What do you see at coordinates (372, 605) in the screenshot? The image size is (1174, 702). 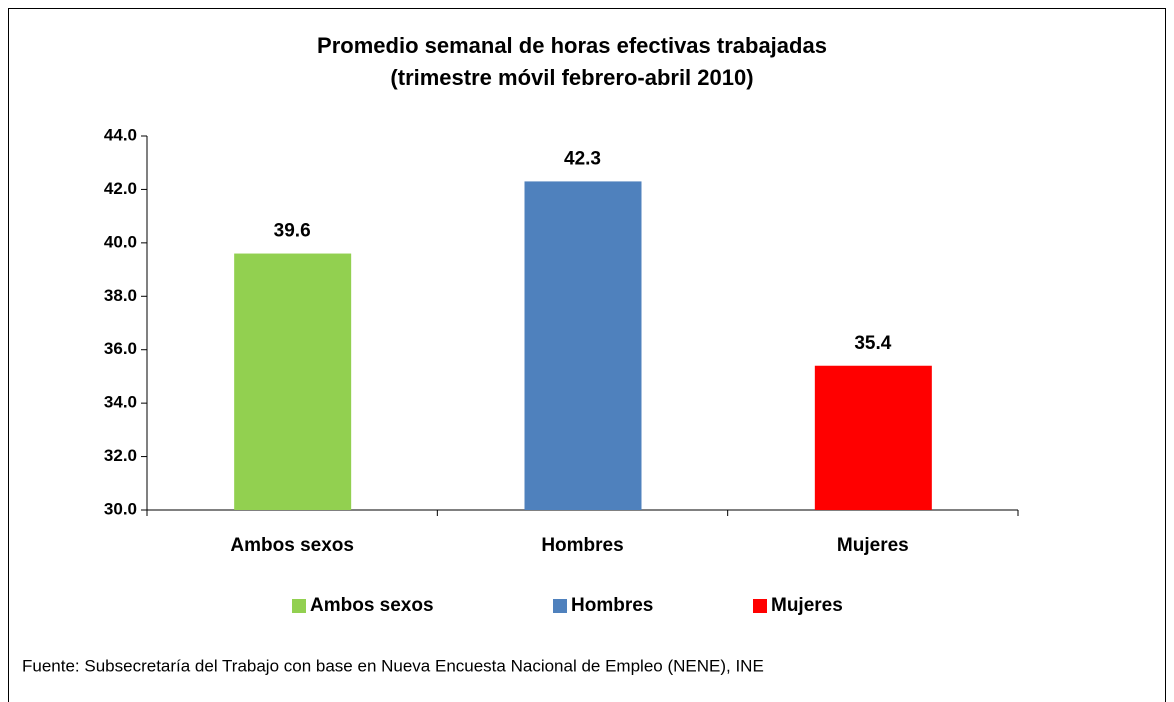 I see `legend-label: Ambos sexos` at bounding box center [372, 605].